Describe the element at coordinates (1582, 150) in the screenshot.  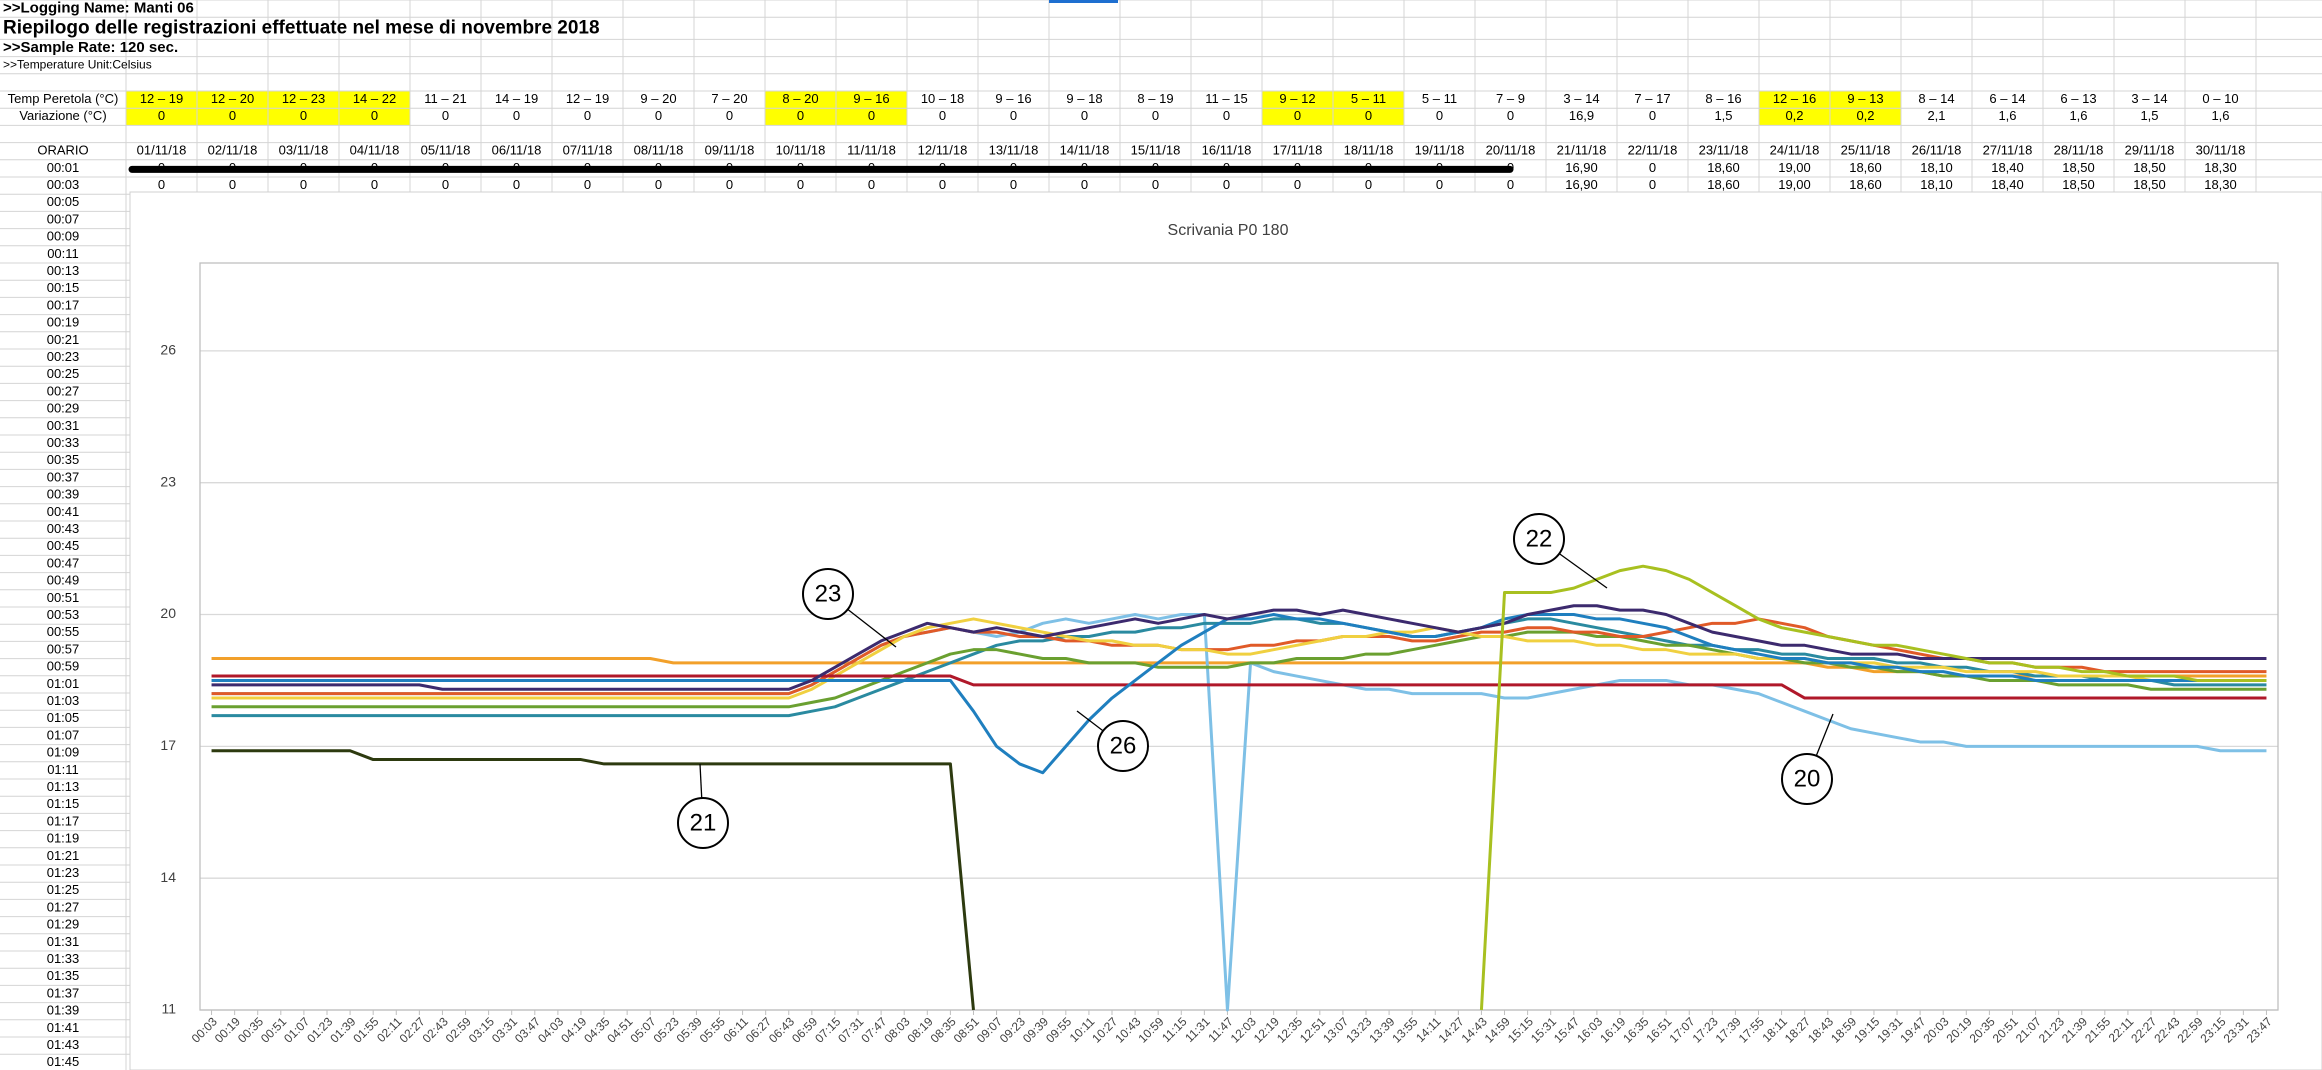
I see `date-header: 21/11/18` at that location.